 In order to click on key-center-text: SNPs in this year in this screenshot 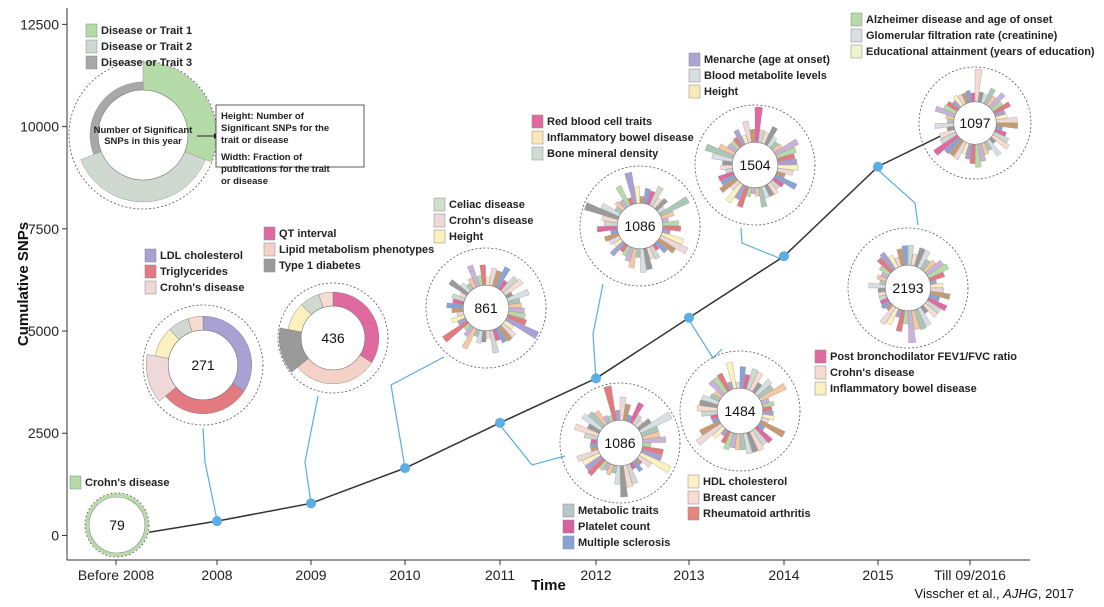, I will do `click(143, 141)`.